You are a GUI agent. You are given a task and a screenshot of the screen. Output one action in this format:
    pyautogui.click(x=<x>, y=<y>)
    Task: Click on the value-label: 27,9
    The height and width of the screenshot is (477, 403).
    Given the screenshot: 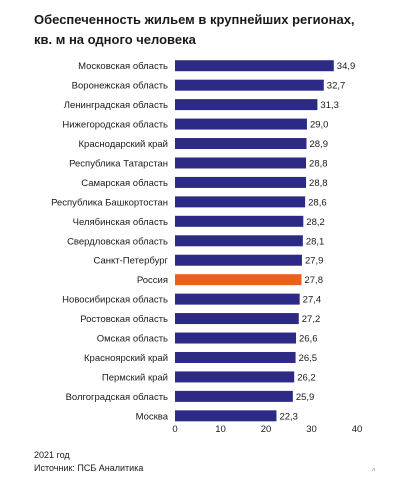 What is the action you would take?
    pyautogui.click(x=314, y=261)
    